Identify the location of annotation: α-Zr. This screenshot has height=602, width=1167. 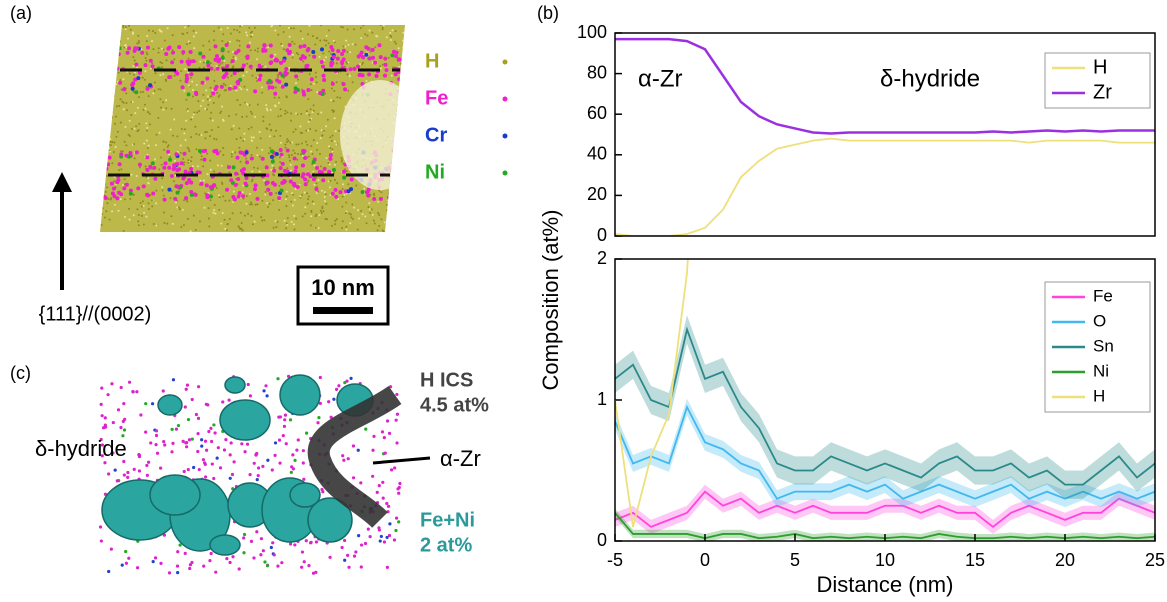
(660, 78).